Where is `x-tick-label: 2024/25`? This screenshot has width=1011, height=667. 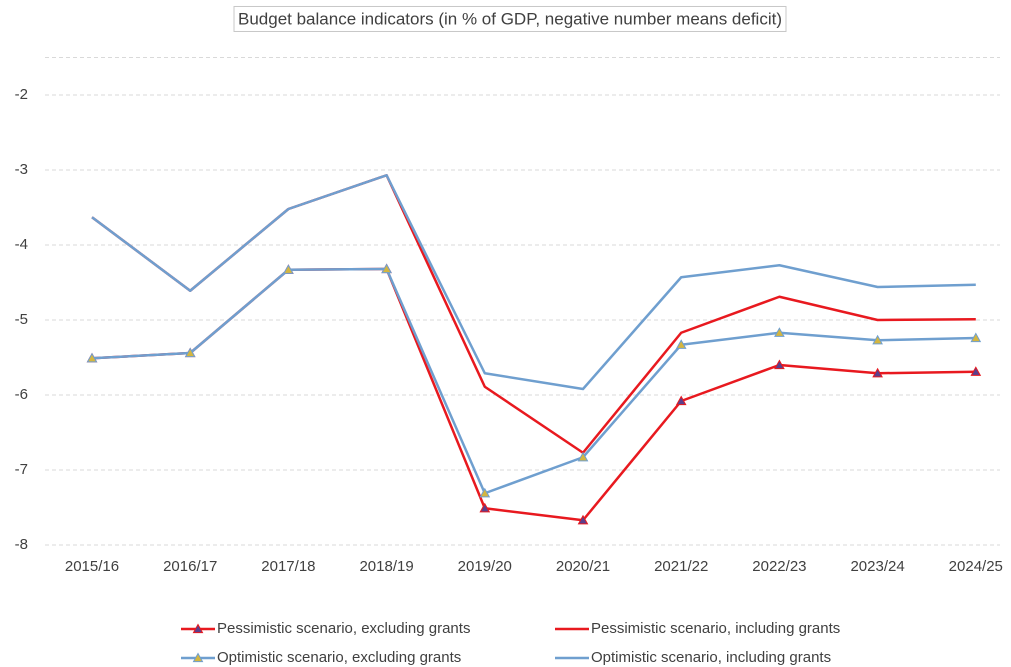 x-tick-label: 2024/25 is located at coordinates (976, 566).